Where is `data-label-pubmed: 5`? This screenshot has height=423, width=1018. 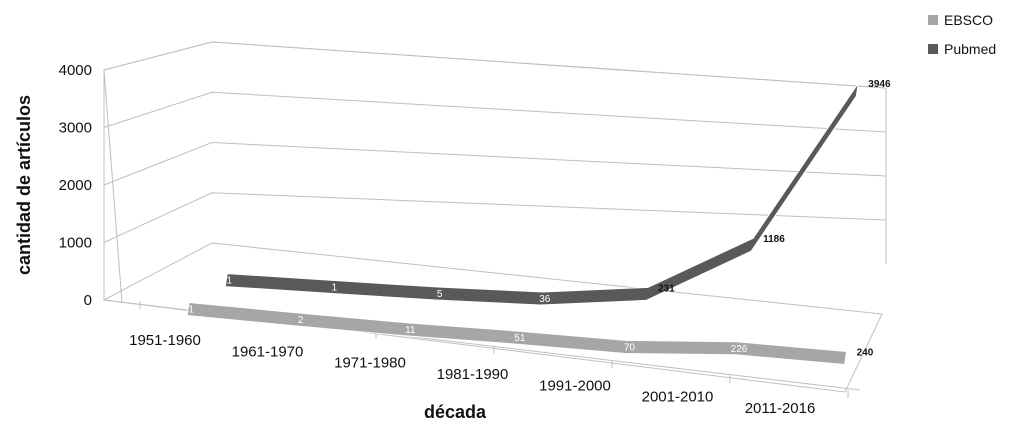 data-label-pubmed: 5 is located at coordinates (440, 294).